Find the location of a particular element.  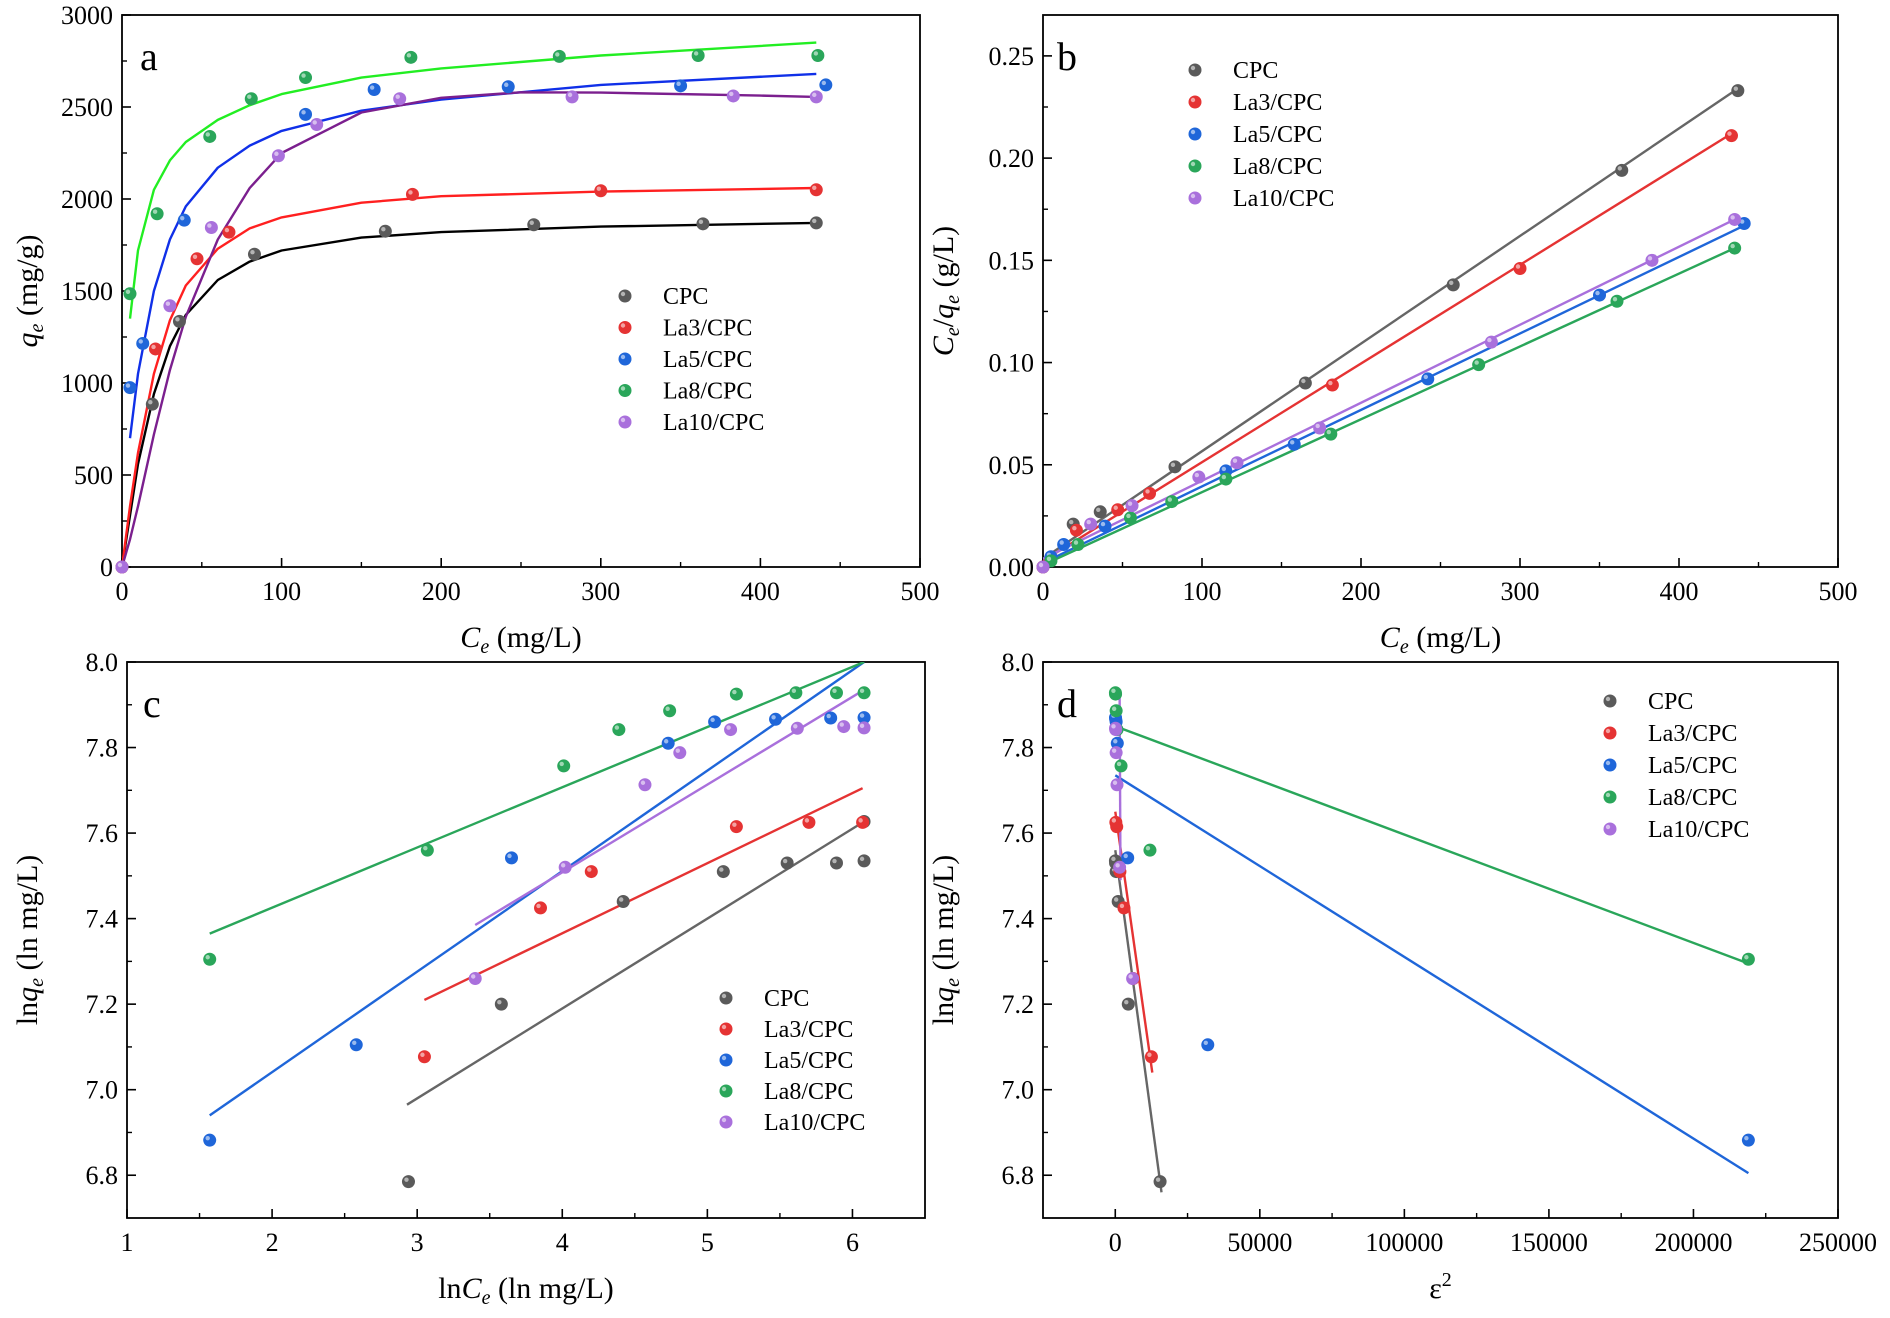

y-axis-label-a: qe (mg/g) is located at coordinates (29, 290).